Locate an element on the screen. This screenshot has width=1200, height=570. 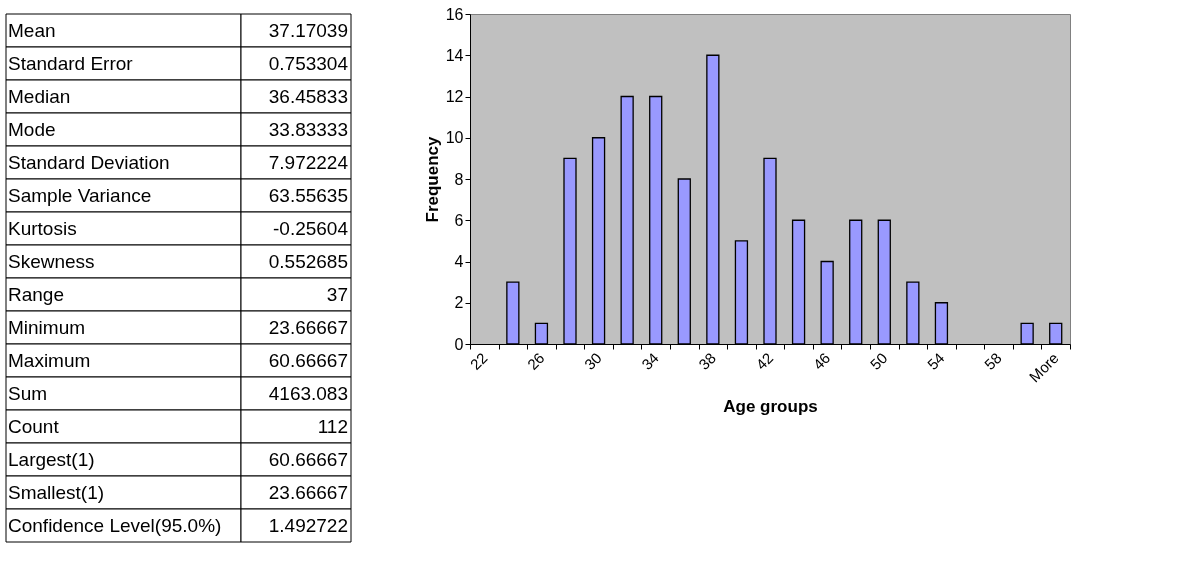
x-tick-label: 26 is located at coordinates (535, 361).